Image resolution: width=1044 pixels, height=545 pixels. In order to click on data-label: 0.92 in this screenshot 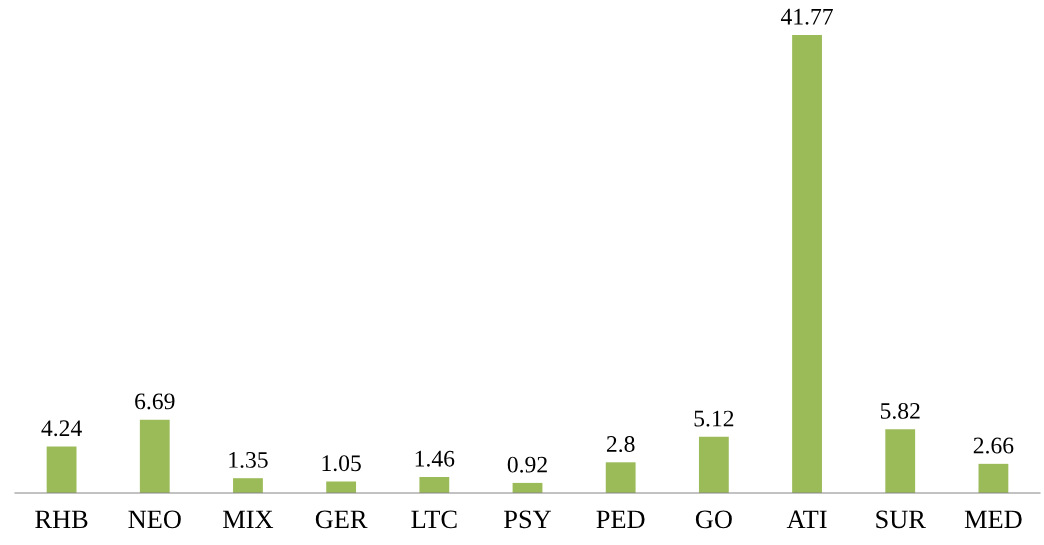, I will do `click(527, 464)`.